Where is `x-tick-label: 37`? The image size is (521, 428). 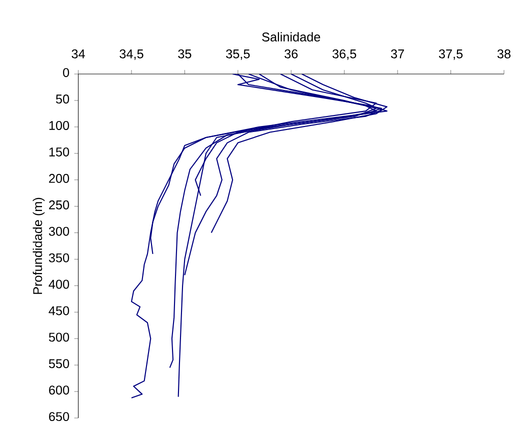 x-tick-label: 37 is located at coordinates (397, 53).